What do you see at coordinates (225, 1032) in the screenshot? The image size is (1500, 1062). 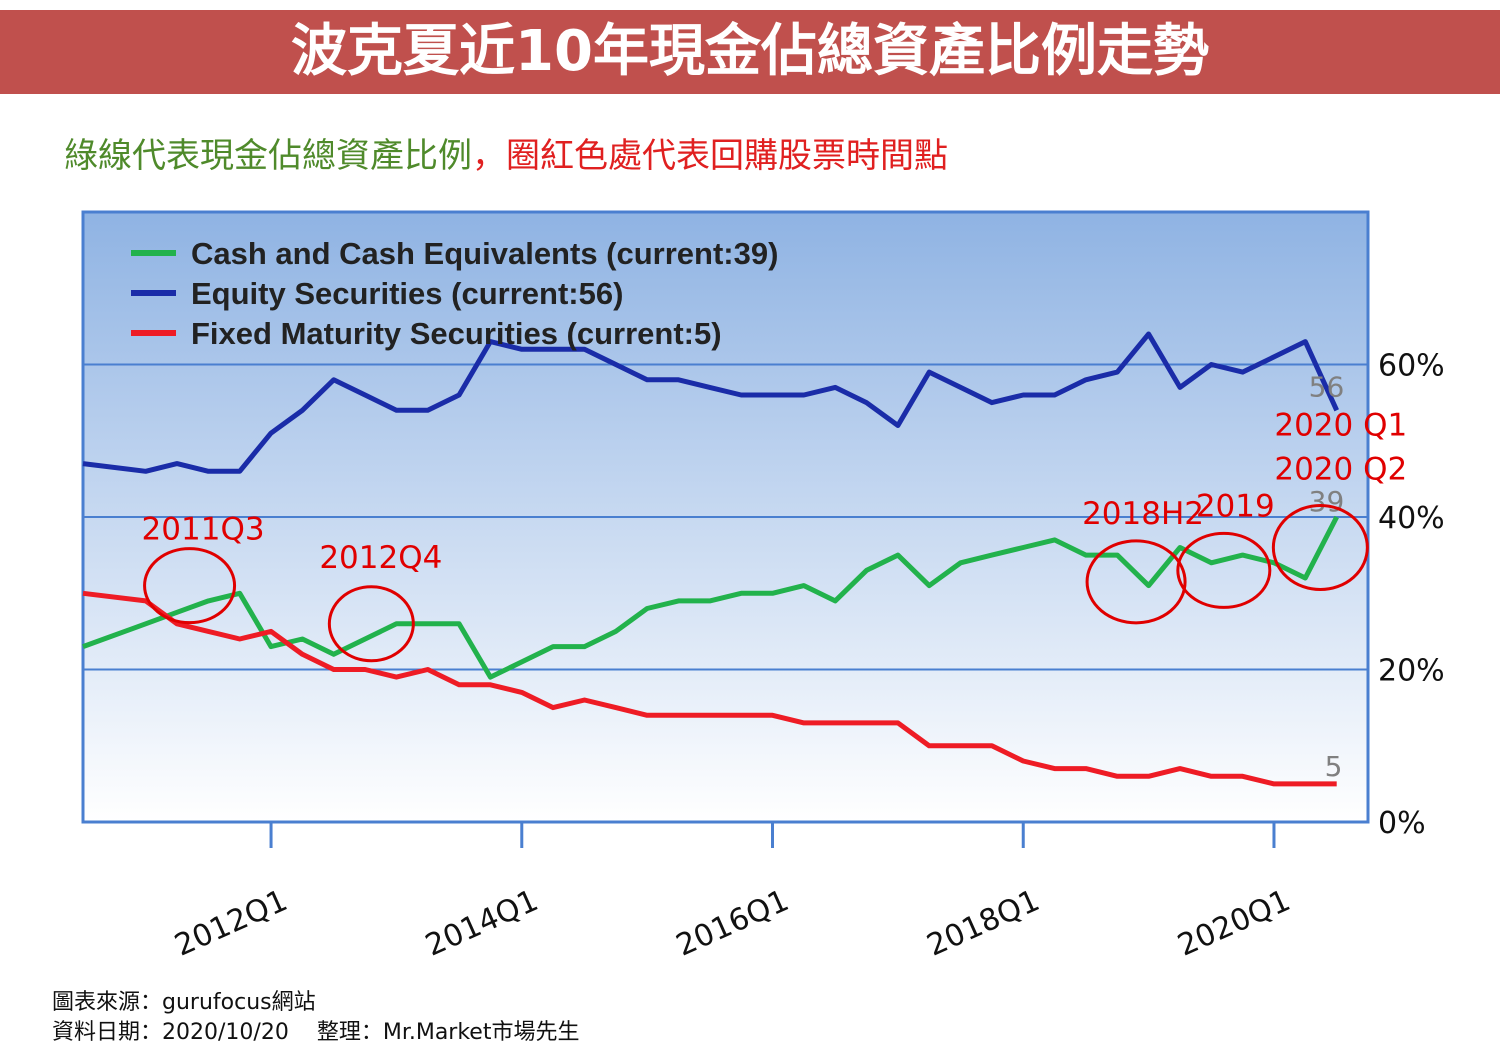 I see `date-value: 2020/10/20` at bounding box center [225, 1032].